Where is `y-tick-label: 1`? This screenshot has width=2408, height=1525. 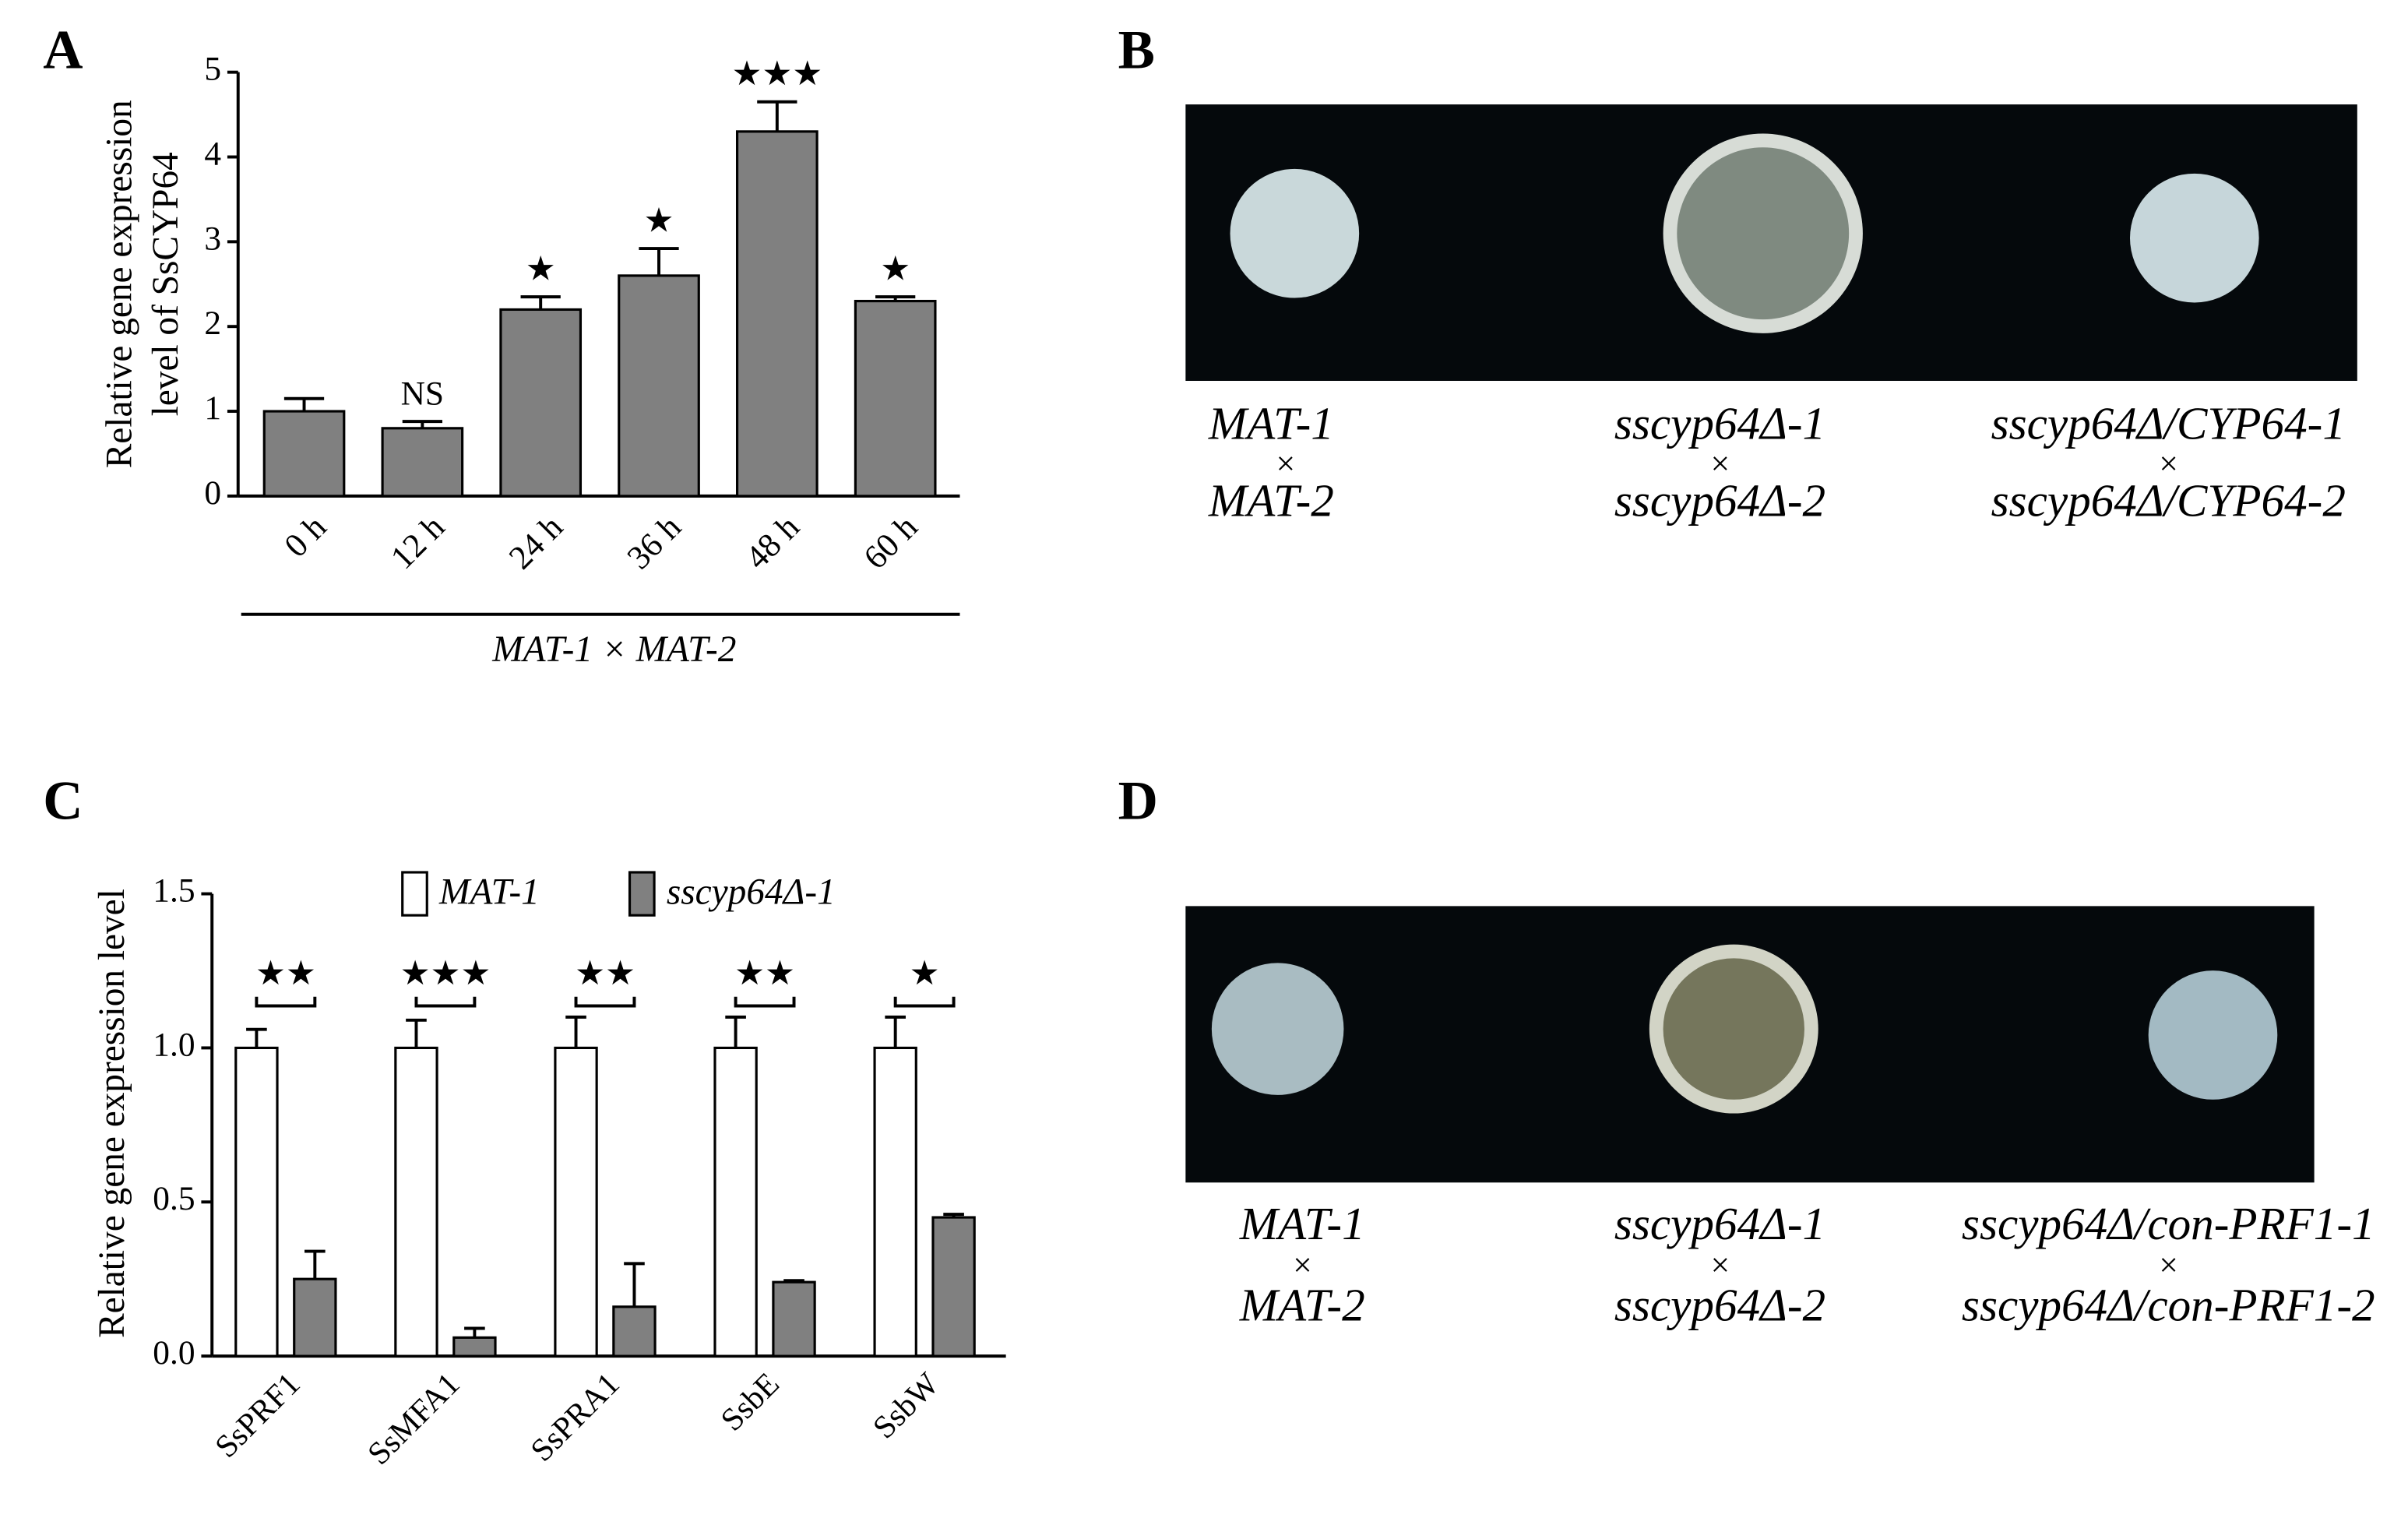 y-tick-label: 1 is located at coordinates (213, 408).